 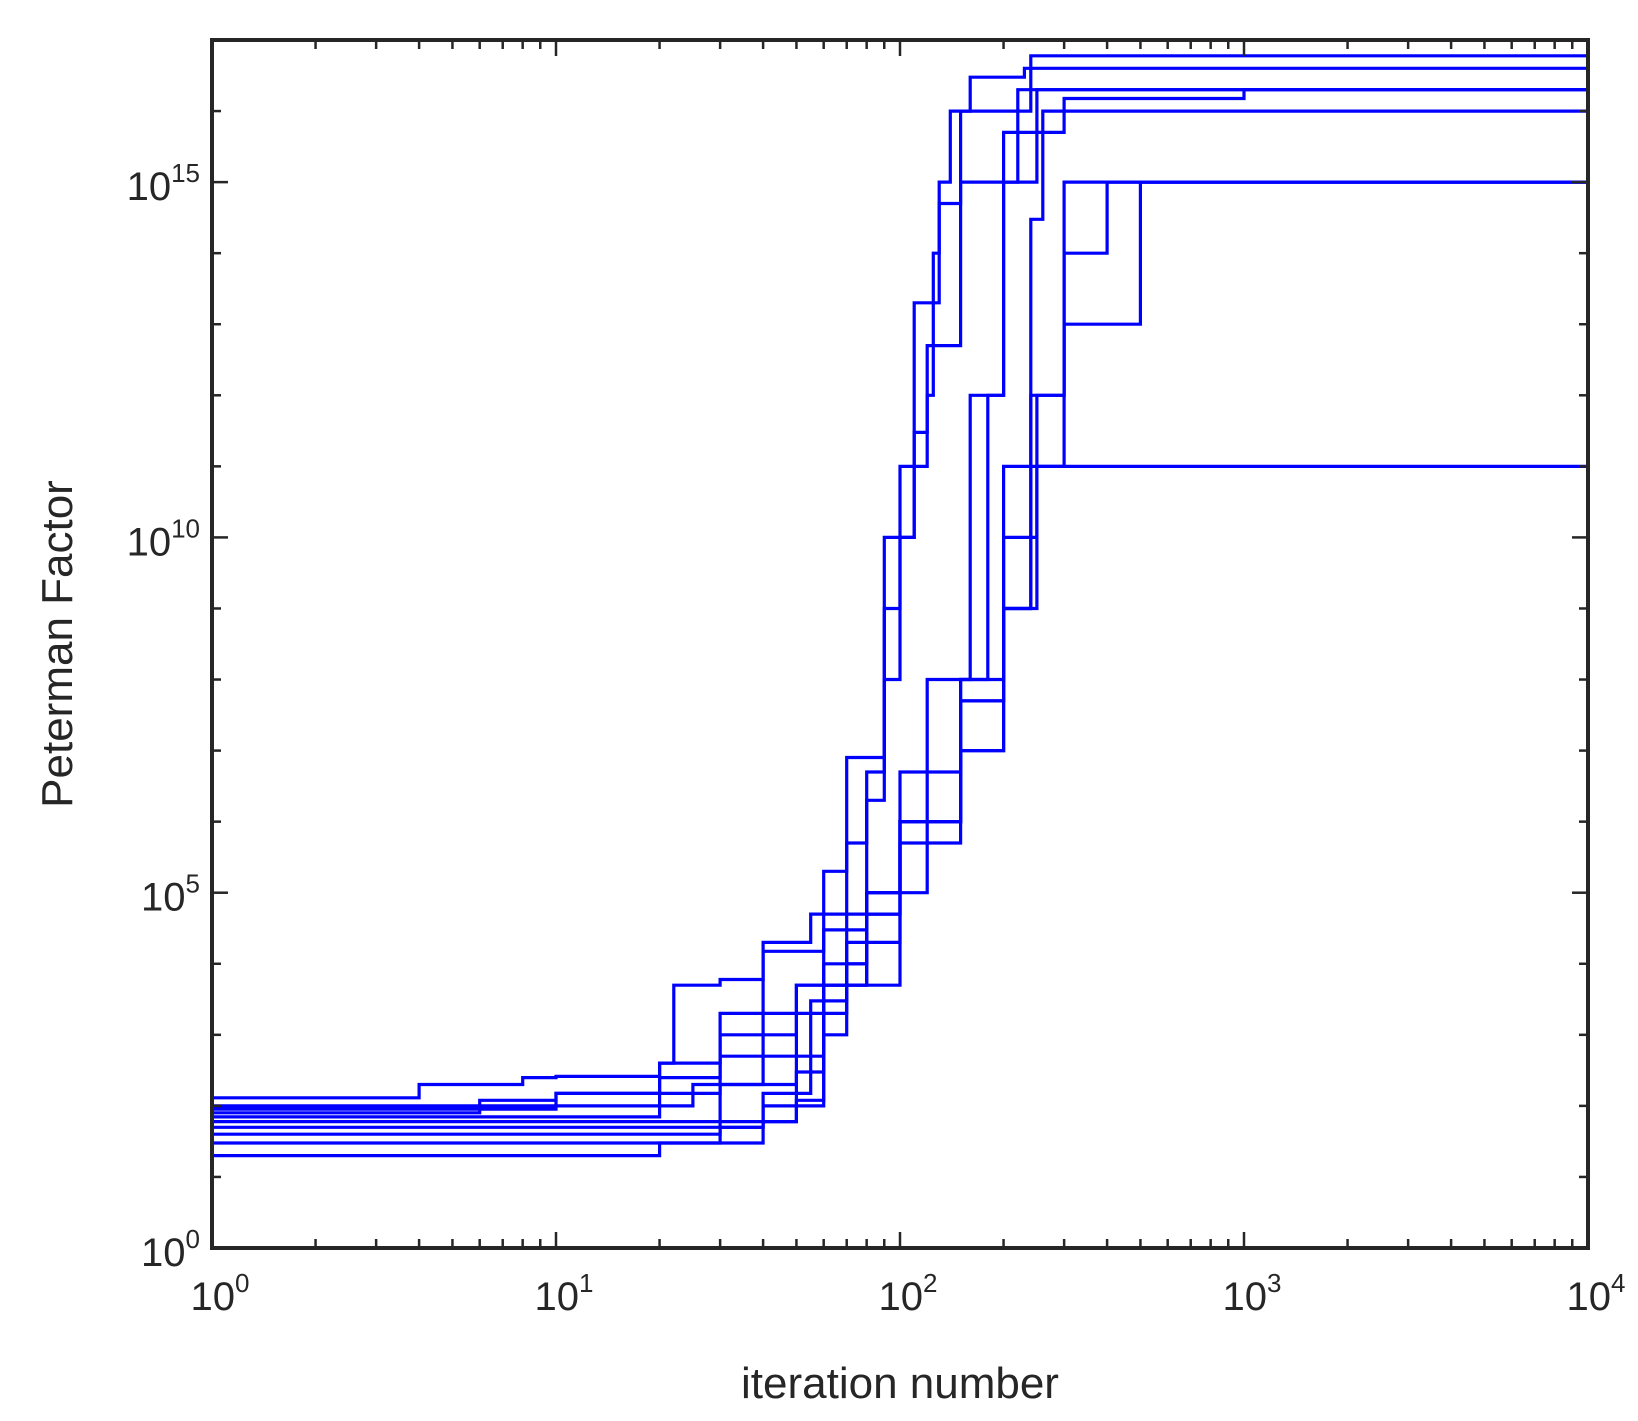 I want to click on y-axis-label: Peterman Factor, so click(x=57, y=644).